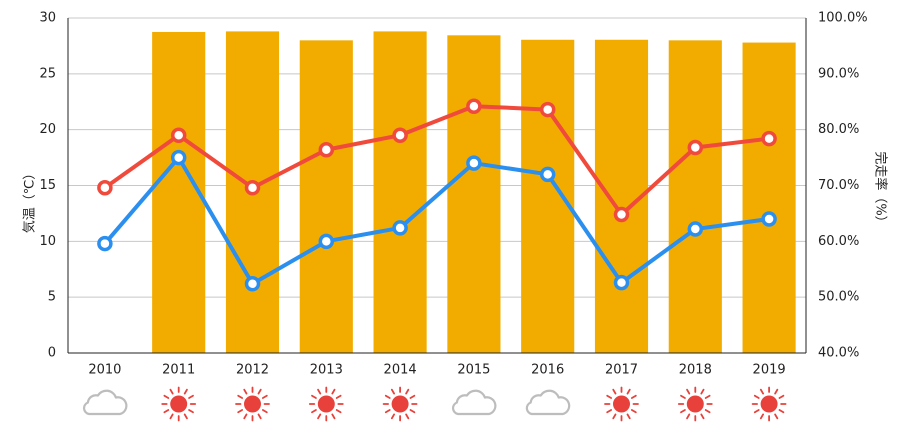 This screenshot has width=900, height=440. Describe the element at coordinates (838, 129) in the screenshot. I see `right-tick-label: 80.0%` at that location.